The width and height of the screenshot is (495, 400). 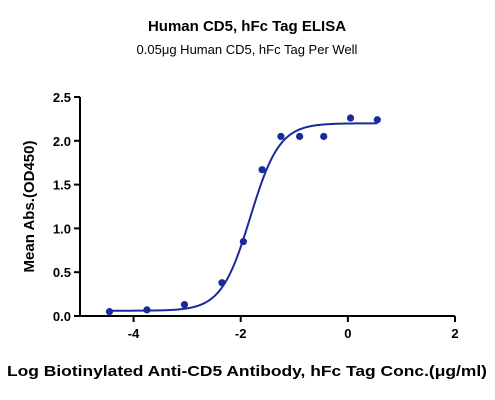 I want to click on y-tick-label: 2.5, so click(x=62, y=97).